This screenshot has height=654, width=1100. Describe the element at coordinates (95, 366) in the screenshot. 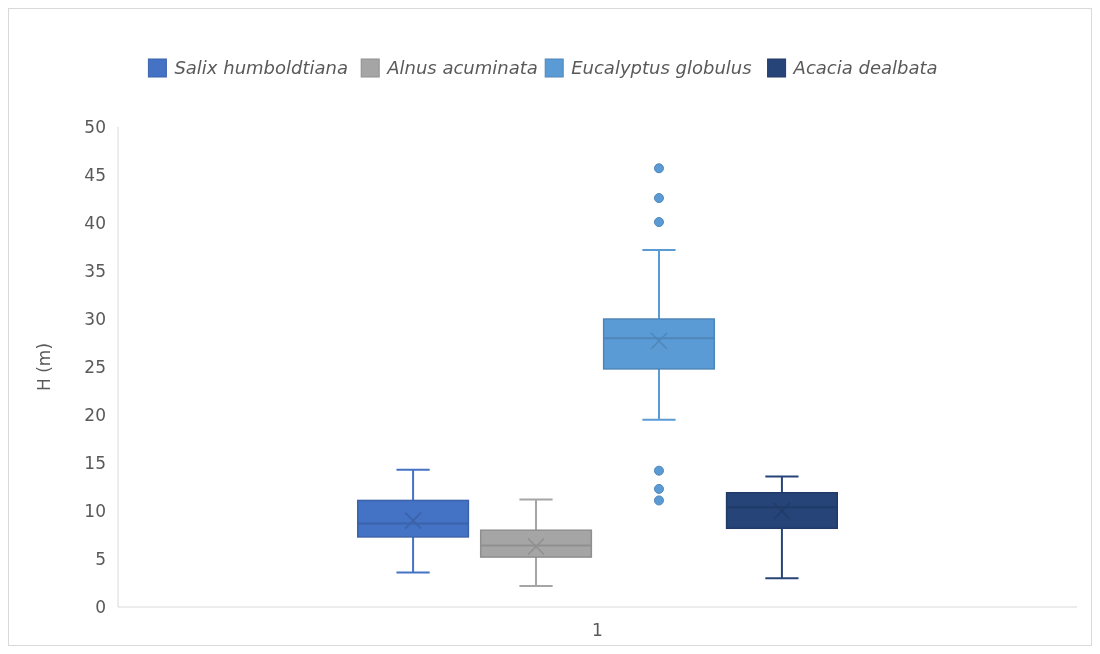

I see `y-tick-label: 25` at that location.